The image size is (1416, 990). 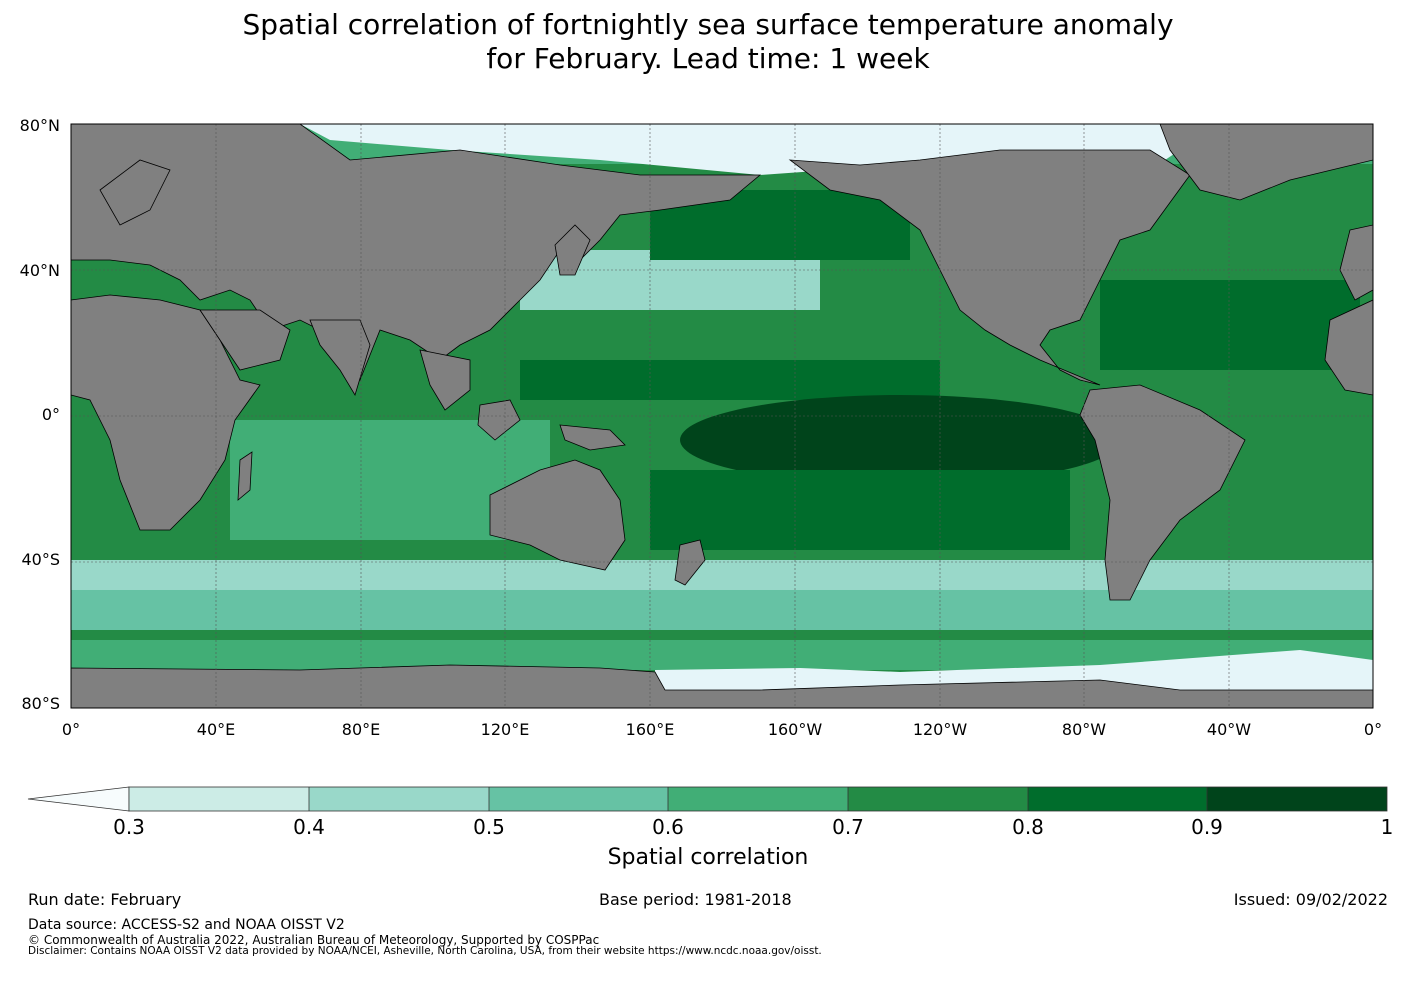 What do you see at coordinates (1356, 262) in the screenshot?
I see `europe-west-land` at bounding box center [1356, 262].